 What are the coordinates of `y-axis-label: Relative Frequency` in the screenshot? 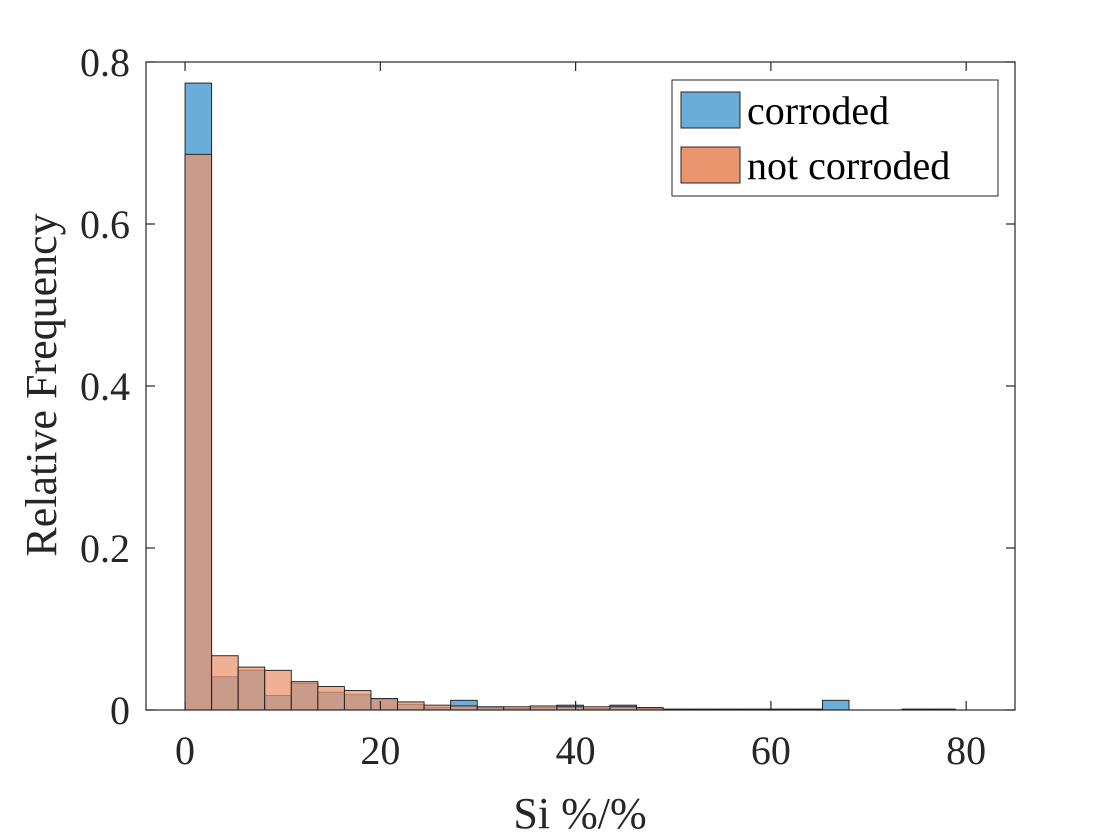 It's located at (41, 384).